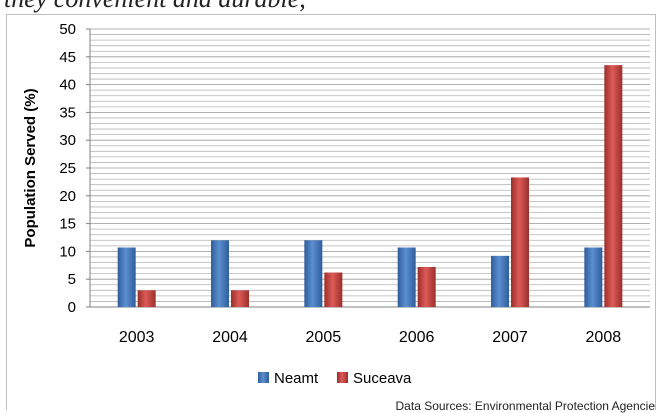 The height and width of the screenshot is (413, 659). Describe the element at coordinates (67, 224) in the screenshot. I see `y-tick-label: 15` at that location.